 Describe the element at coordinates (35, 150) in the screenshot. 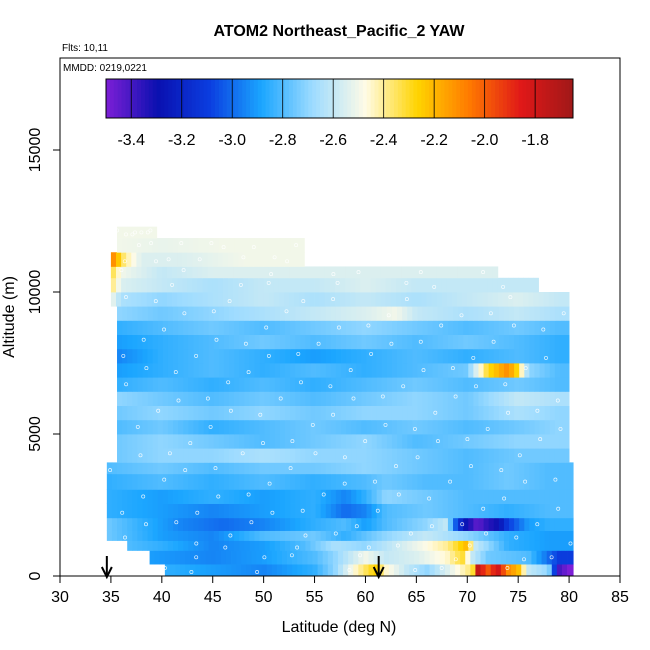

I see `y-tick-label: 15000` at that location.